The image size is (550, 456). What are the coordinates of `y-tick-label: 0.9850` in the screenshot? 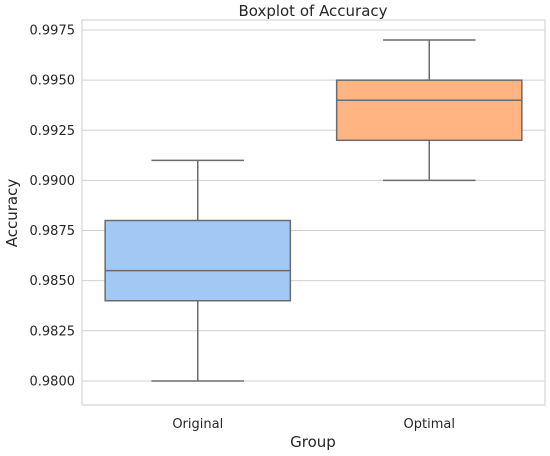 It's located at (53, 281).